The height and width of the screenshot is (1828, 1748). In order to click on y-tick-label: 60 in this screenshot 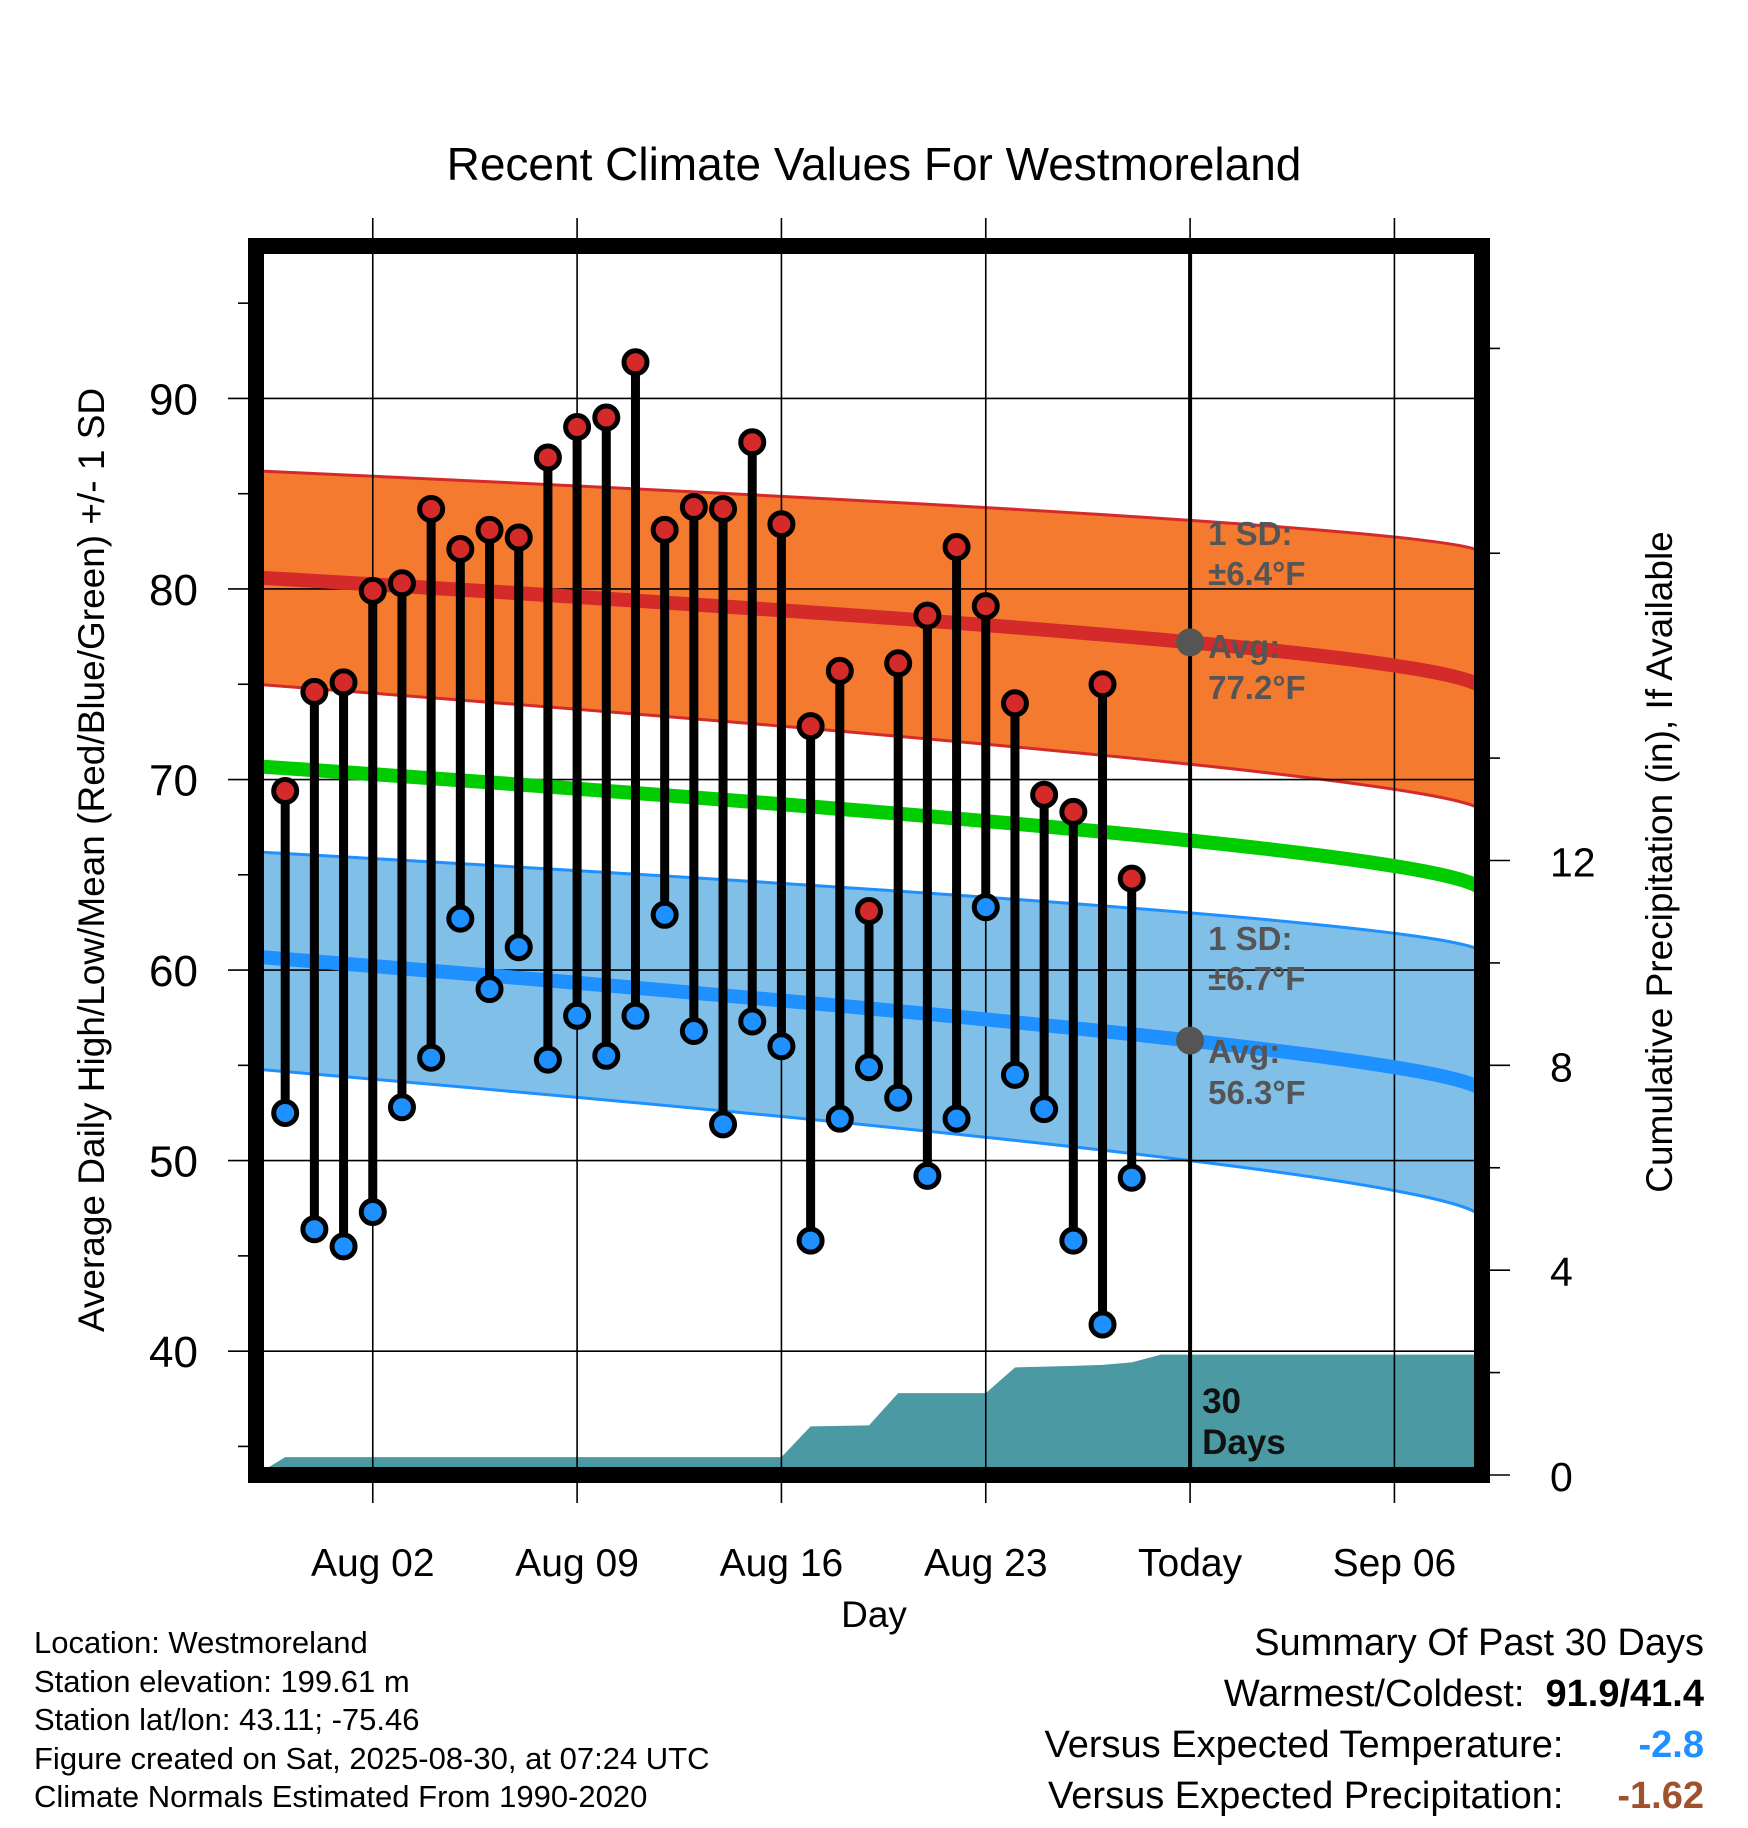, I will do `click(173, 971)`.